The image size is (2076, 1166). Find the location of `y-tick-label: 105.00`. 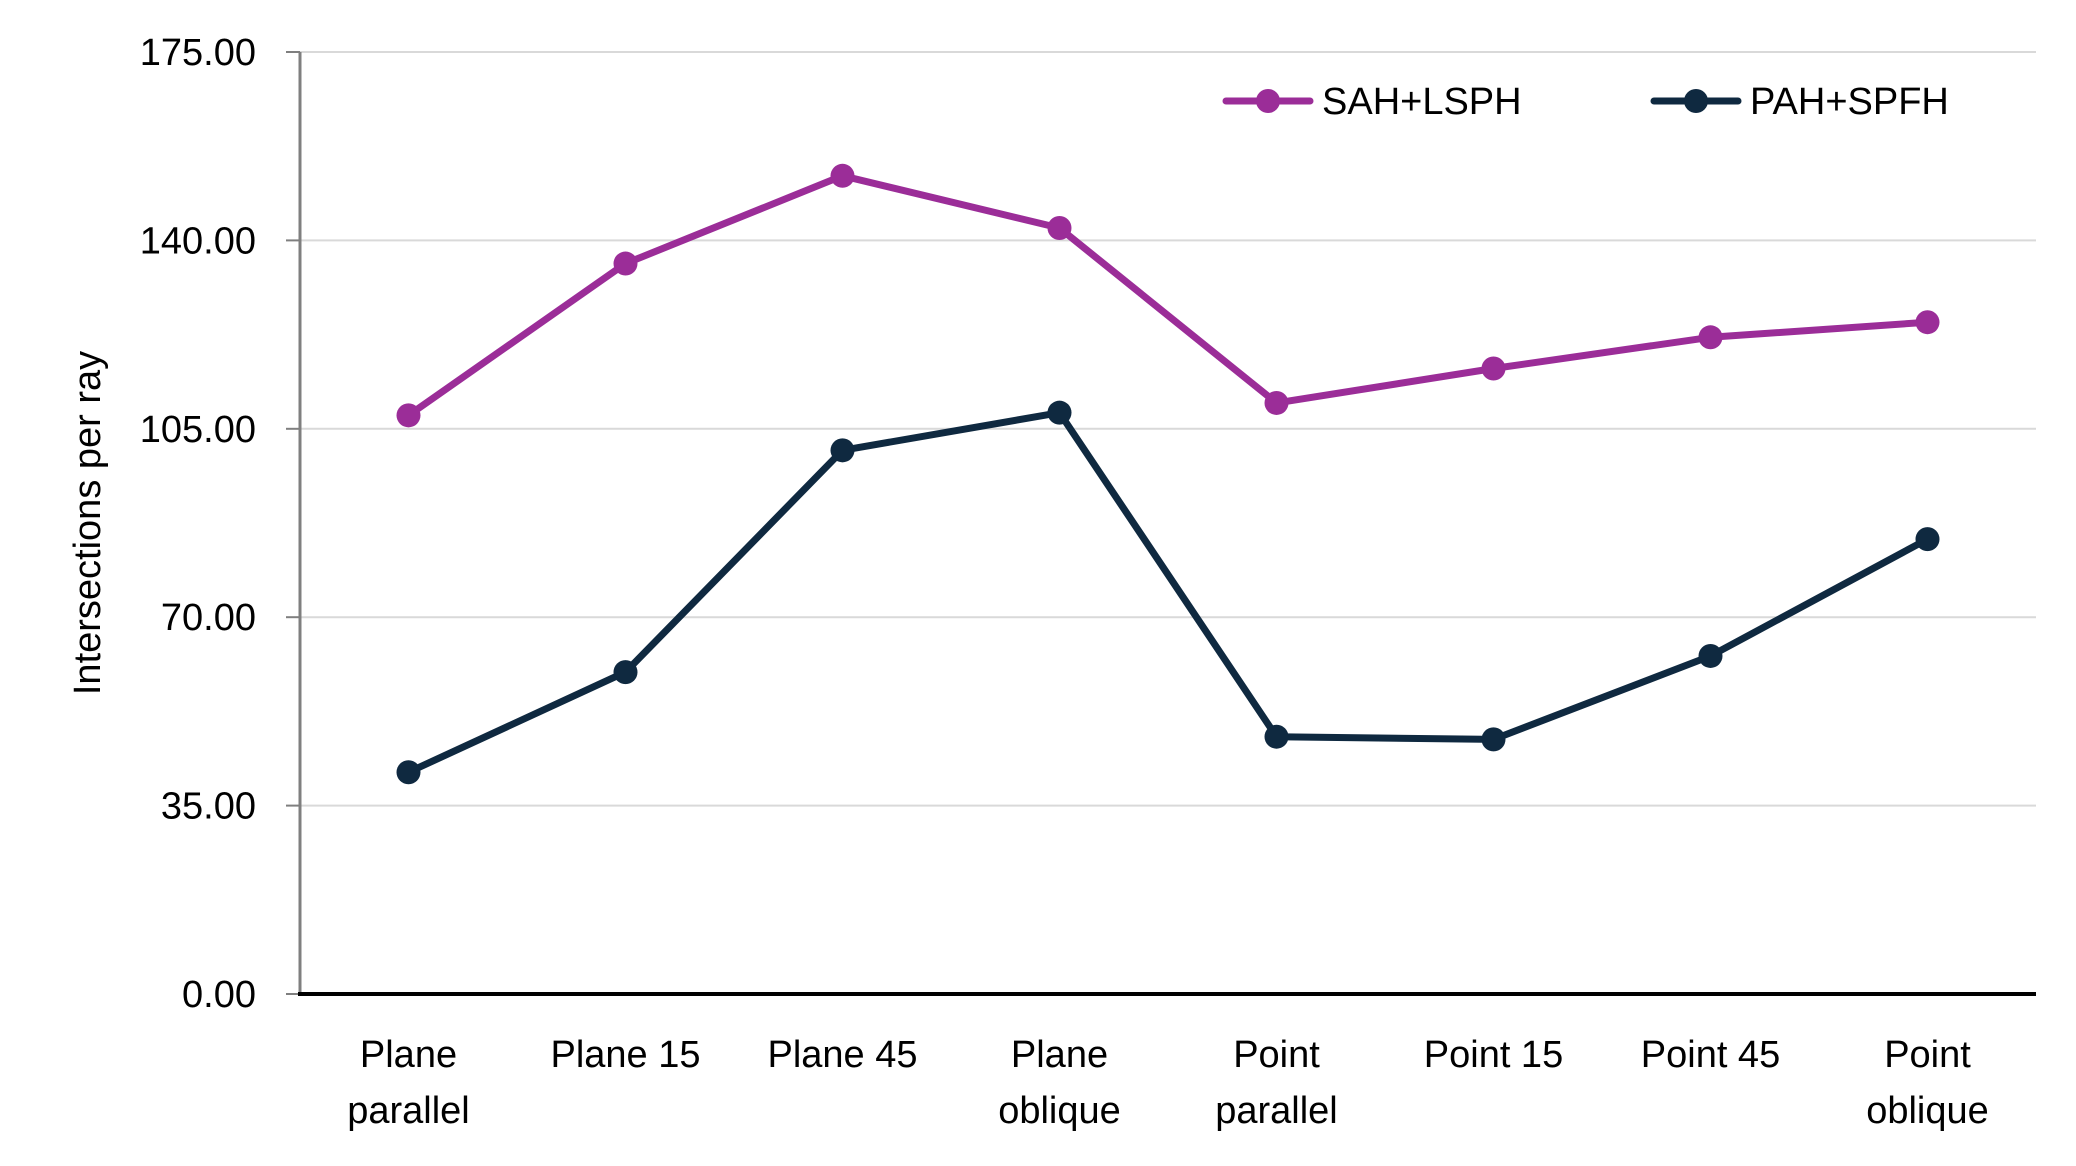

y-tick-label: 105.00 is located at coordinates (198, 430).